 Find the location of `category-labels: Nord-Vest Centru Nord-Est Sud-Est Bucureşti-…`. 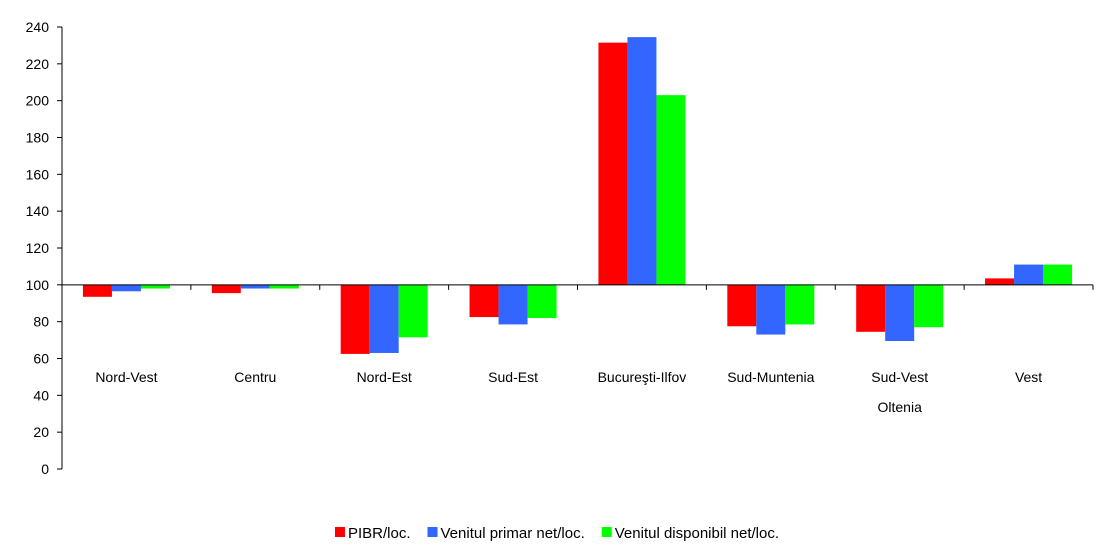

category-labels: Nord-Vest Centru Nord-Est Sud-Est Bucureşti-… is located at coordinates (568, 392).